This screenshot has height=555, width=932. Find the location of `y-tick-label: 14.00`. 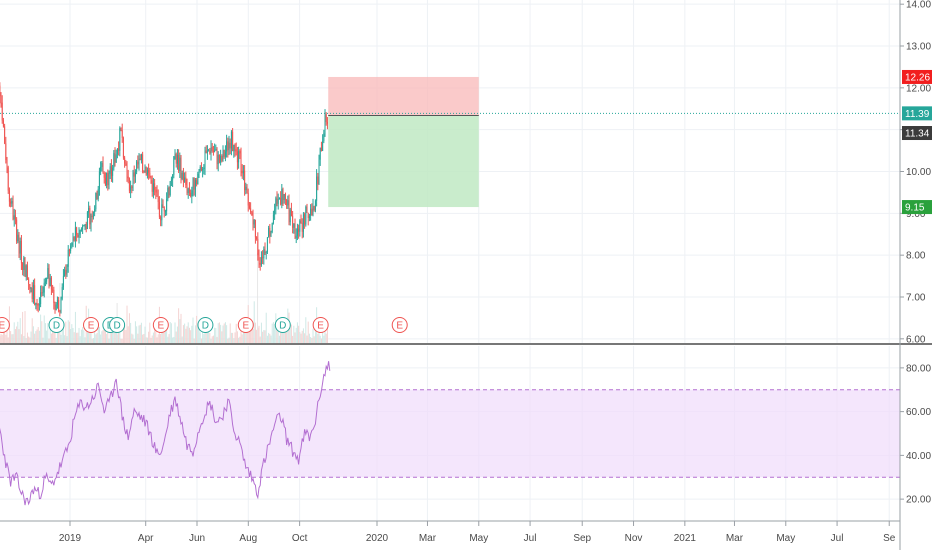

y-tick-label: 14.00 is located at coordinates (918, 5).